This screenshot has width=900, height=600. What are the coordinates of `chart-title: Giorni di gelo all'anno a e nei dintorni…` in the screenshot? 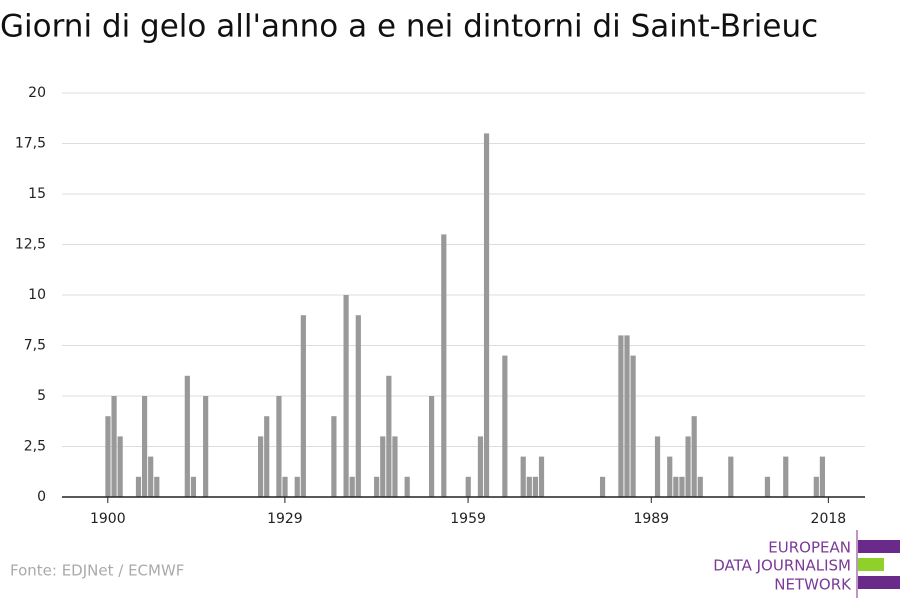 It's located at (409, 27).